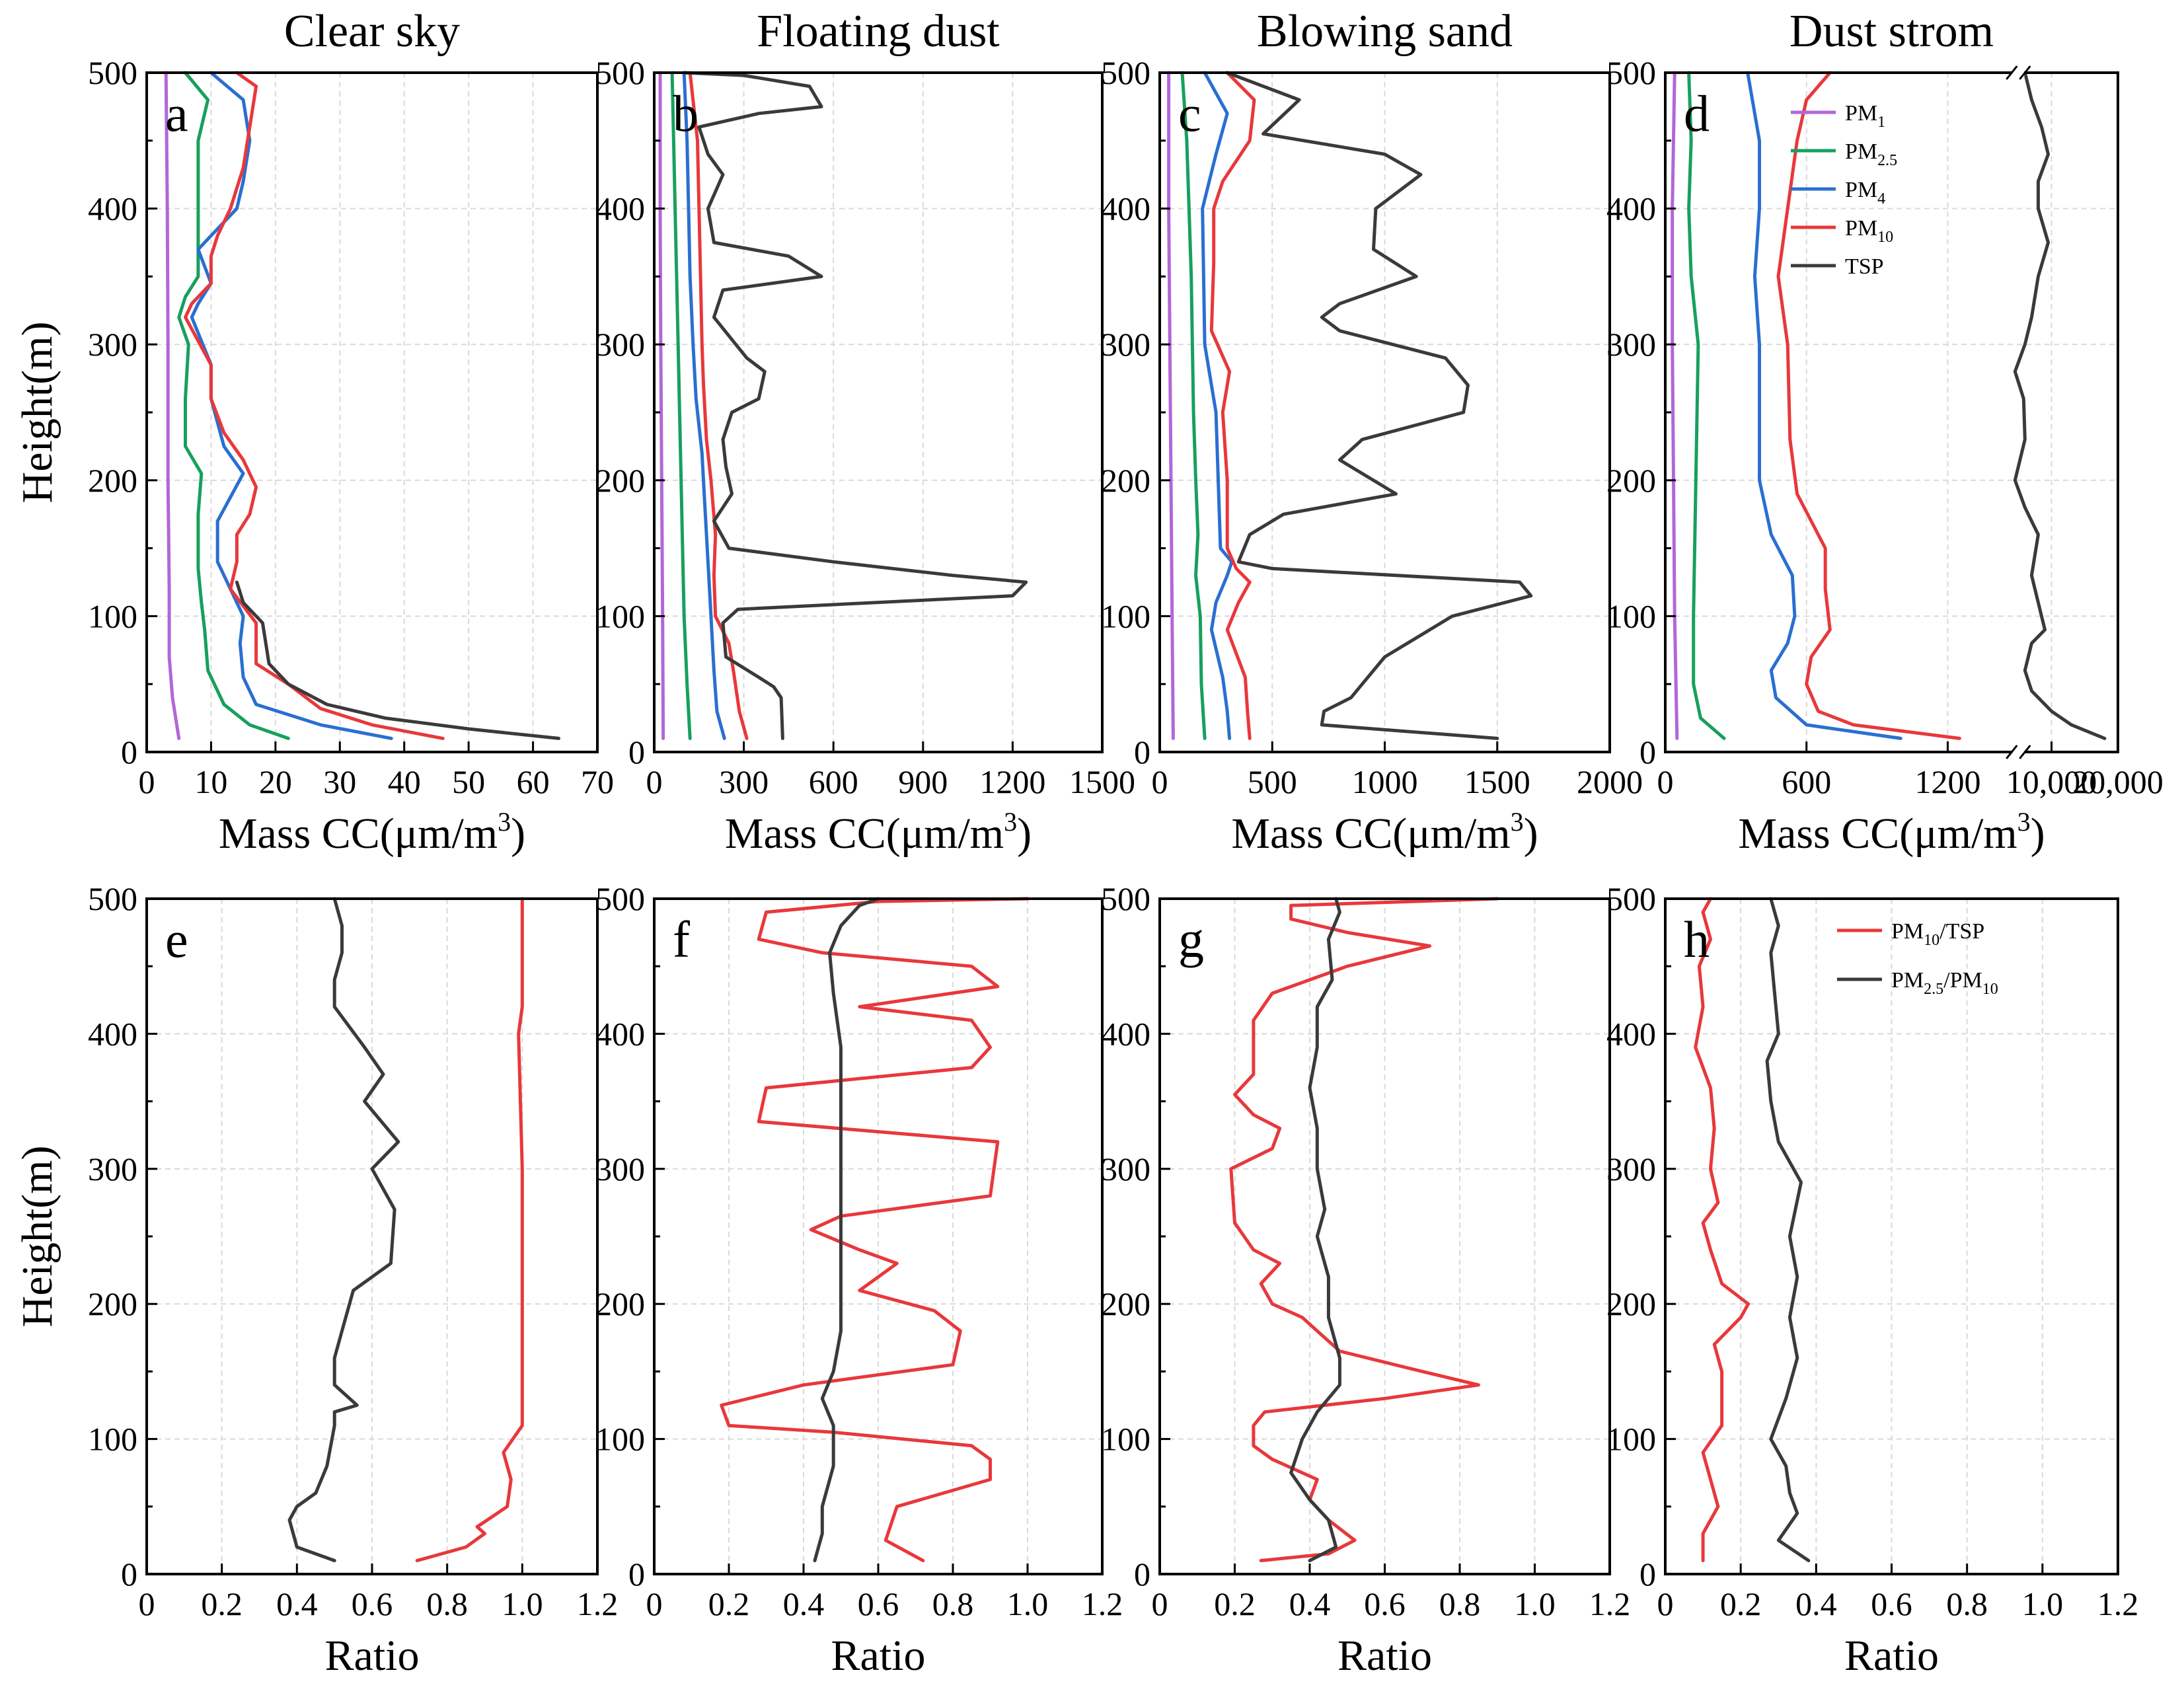  Describe the element at coordinates (176, 939) in the screenshot. I see `panel-letter: e` at that location.